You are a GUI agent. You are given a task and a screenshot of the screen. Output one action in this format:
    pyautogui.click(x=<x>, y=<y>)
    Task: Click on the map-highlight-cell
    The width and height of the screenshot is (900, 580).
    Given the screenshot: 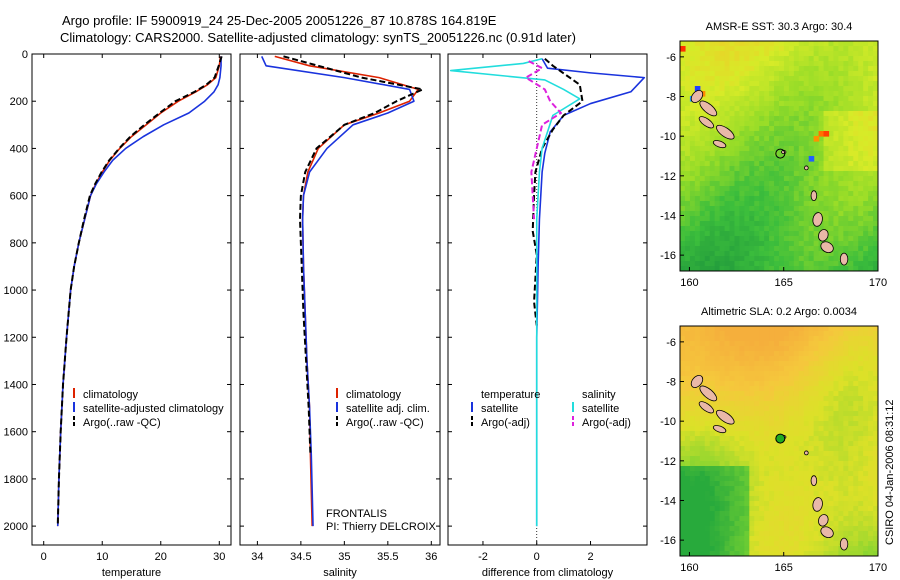 What is the action you would take?
    pyautogui.click(x=697, y=89)
    